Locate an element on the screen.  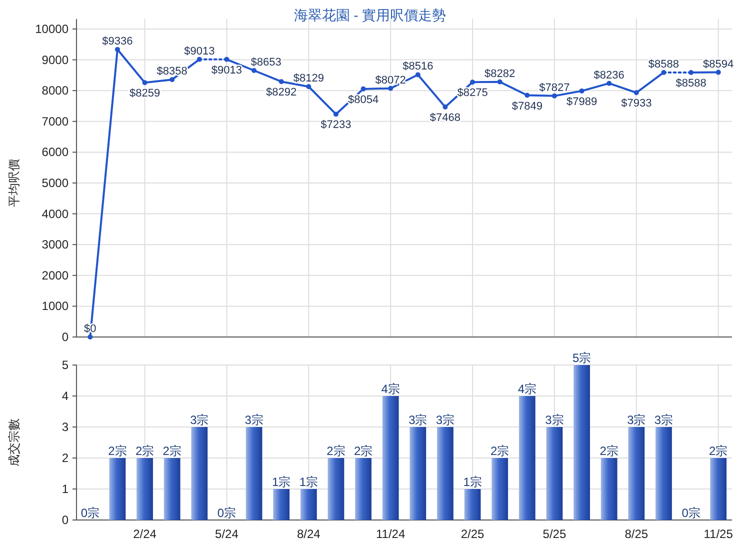
y-tick-label: 5000 is located at coordinates (55, 183).